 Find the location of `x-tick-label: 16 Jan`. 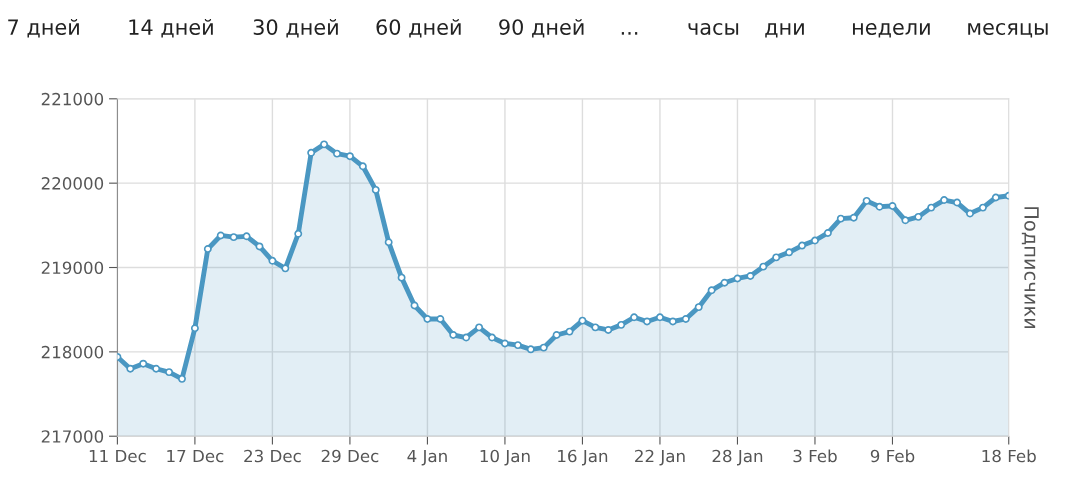

x-tick-label: 16 Jan is located at coordinates (583, 457).